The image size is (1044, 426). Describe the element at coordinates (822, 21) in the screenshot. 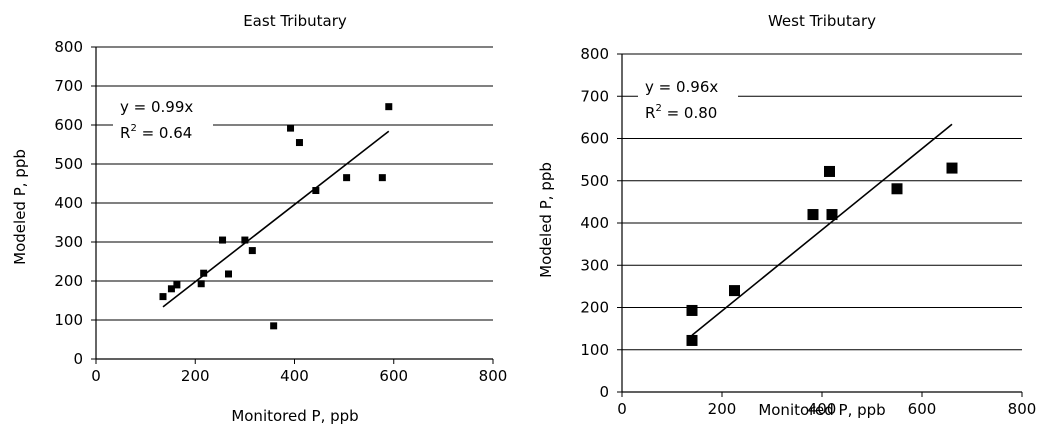

I see `chart-title: West Tributary` at that location.